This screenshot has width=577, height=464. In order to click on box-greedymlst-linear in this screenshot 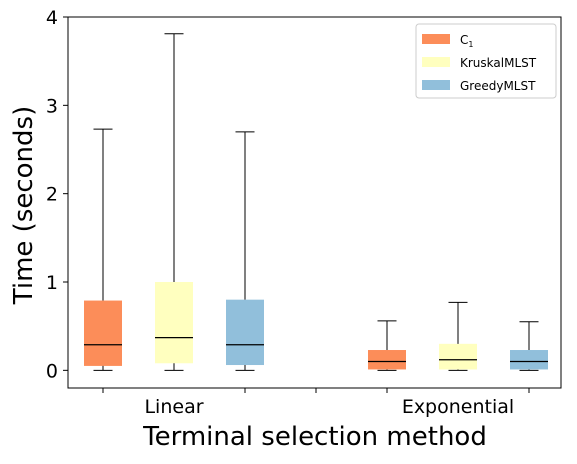, I will do `click(245, 251)`.